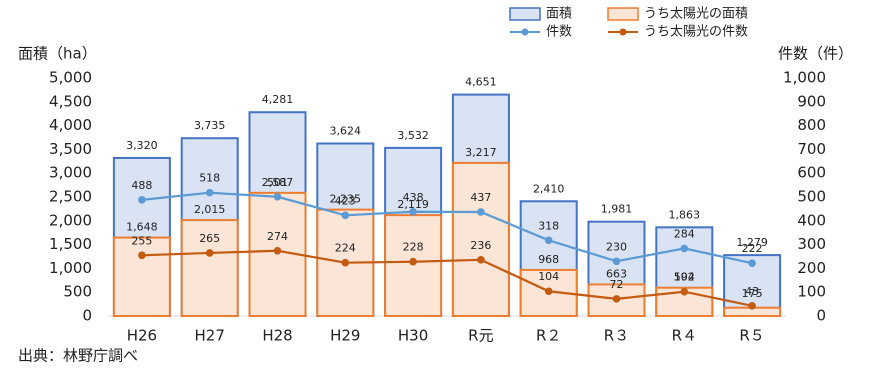  What do you see at coordinates (811, 173) in the screenshot?
I see `y2-tick-label: 600` at bounding box center [811, 173].